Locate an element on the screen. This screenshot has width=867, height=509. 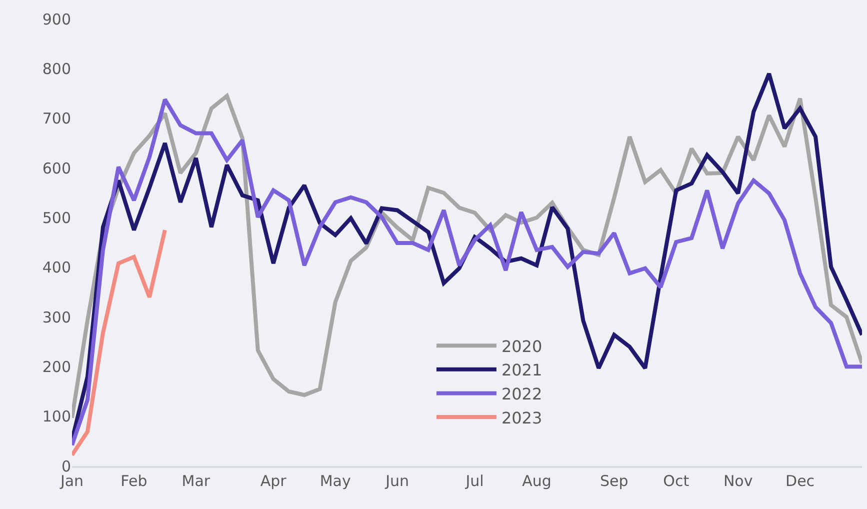
x-tick-label: Apr is located at coordinates (274, 481).